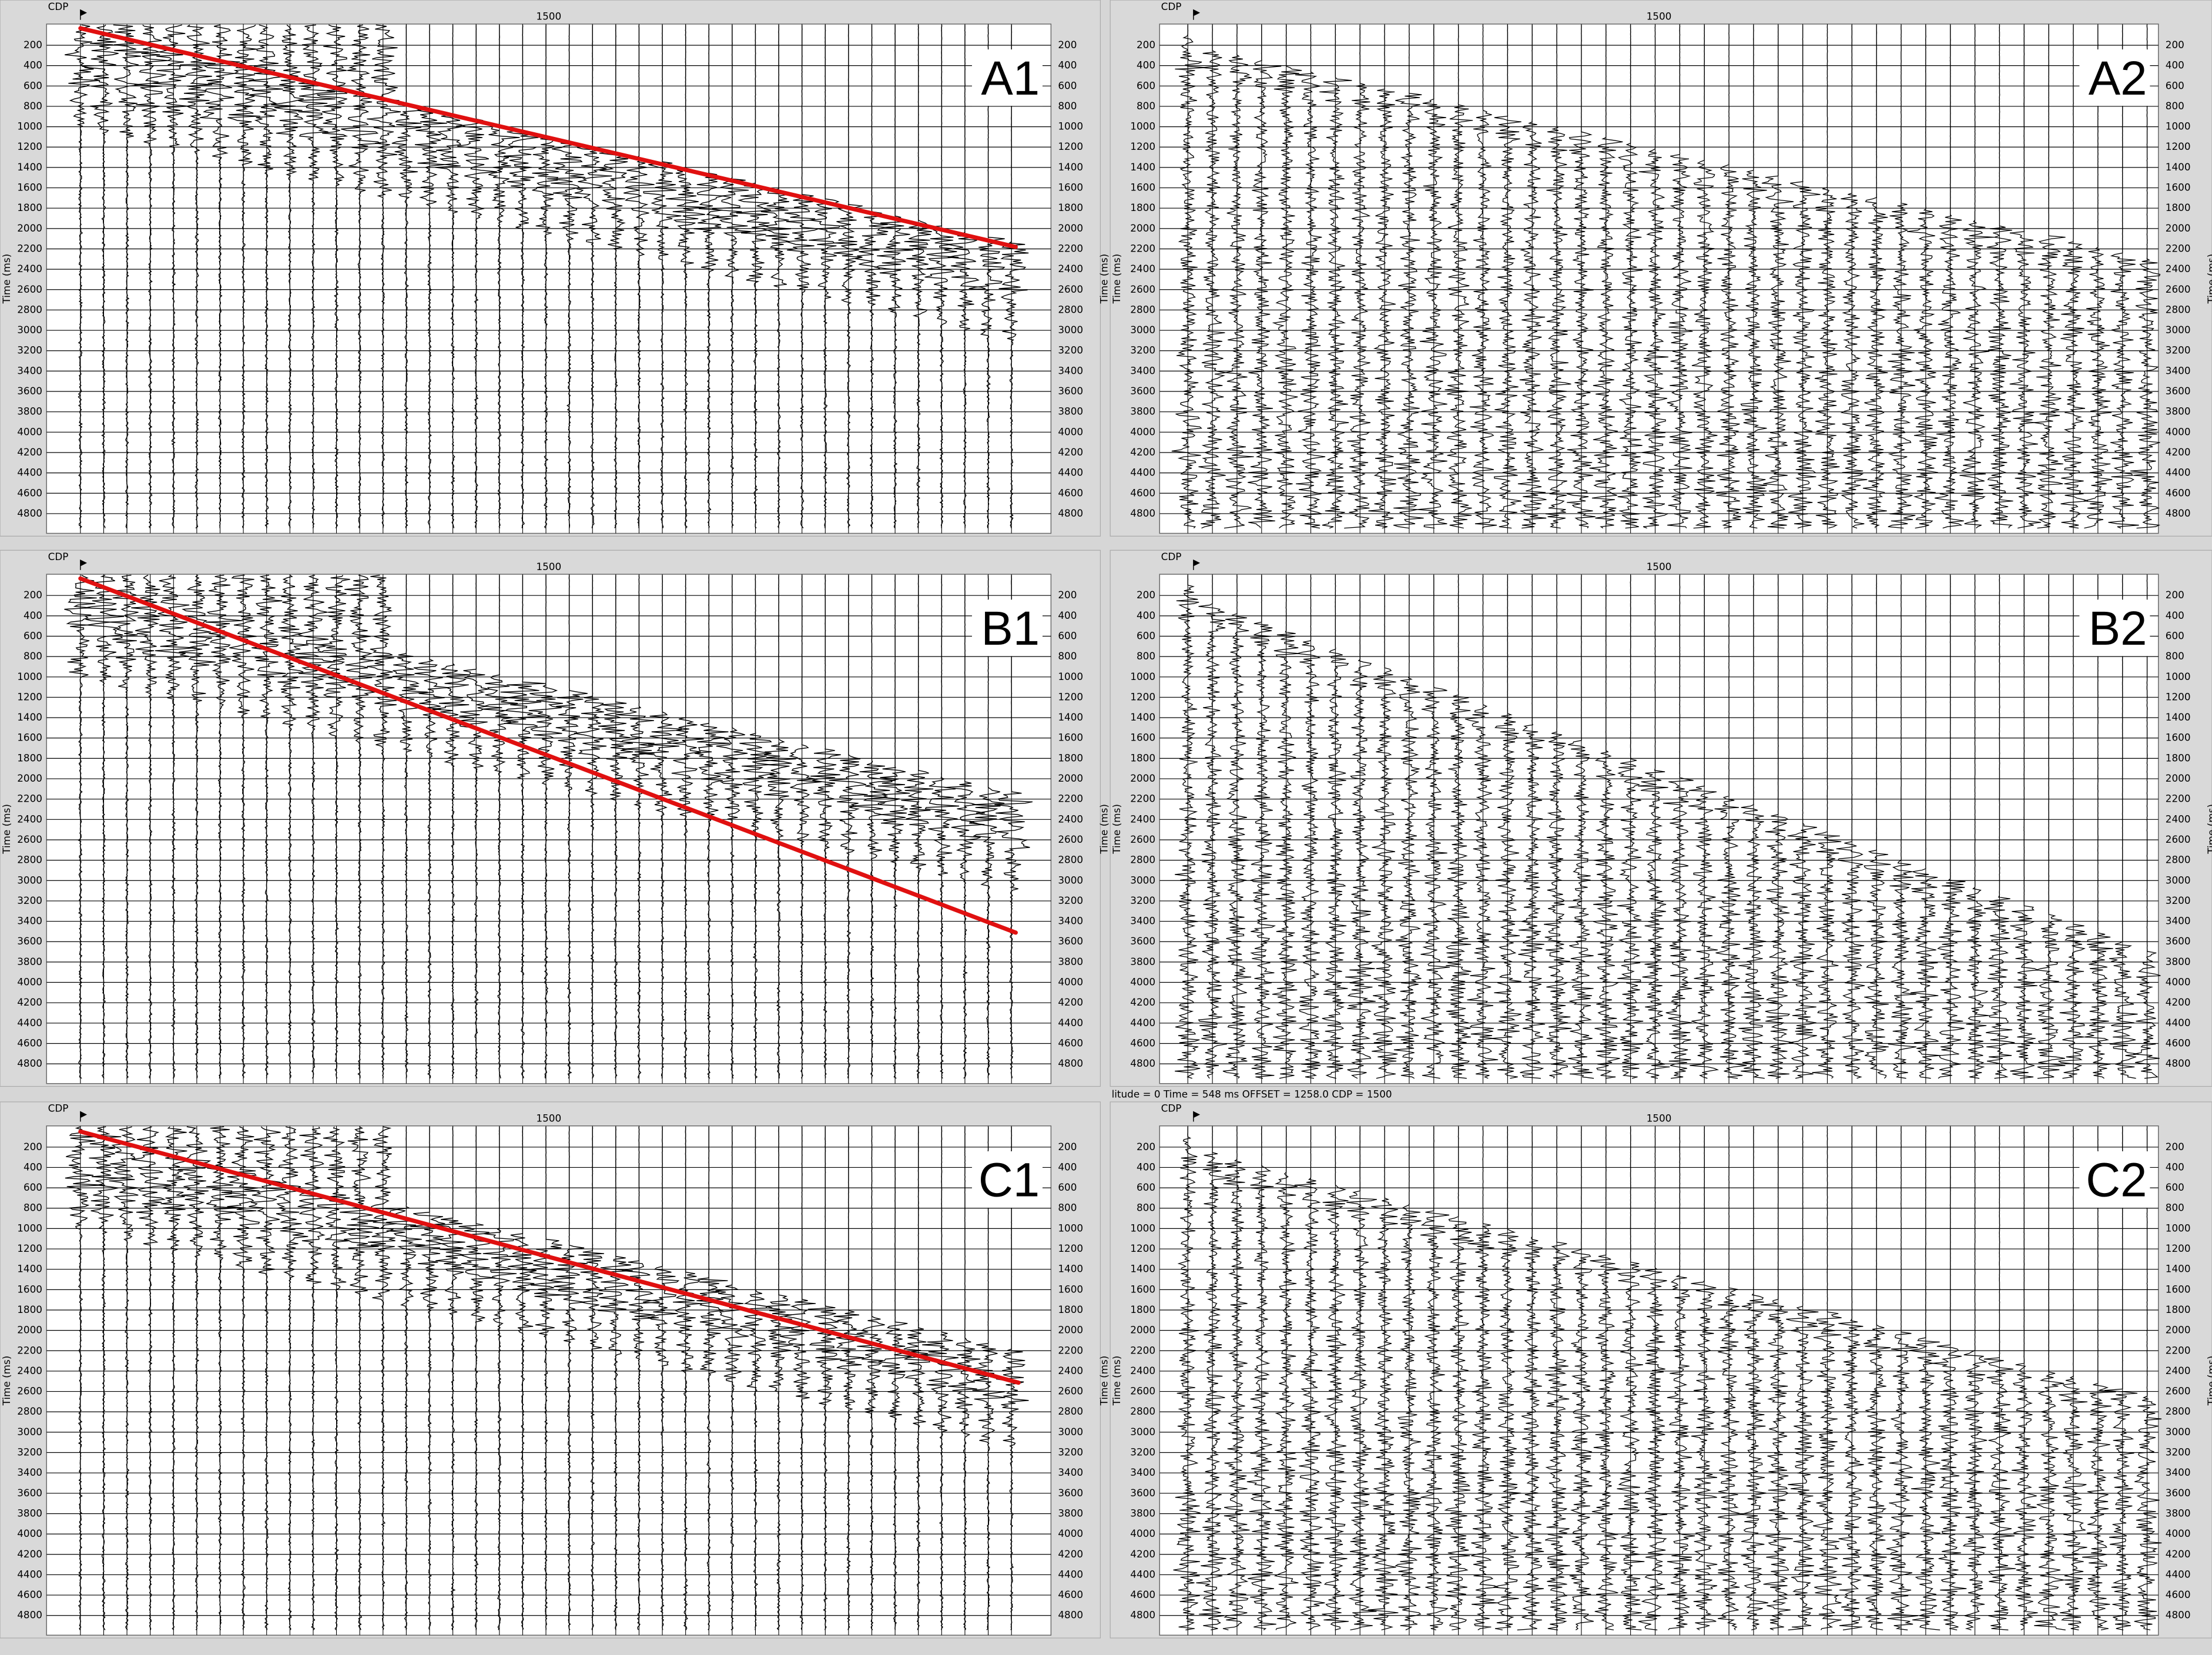 The height and width of the screenshot is (1655, 2212). What do you see at coordinates (33, 85) in the screenshot?
I see `y-tick-label: 600` at bounding box center [33, 85].